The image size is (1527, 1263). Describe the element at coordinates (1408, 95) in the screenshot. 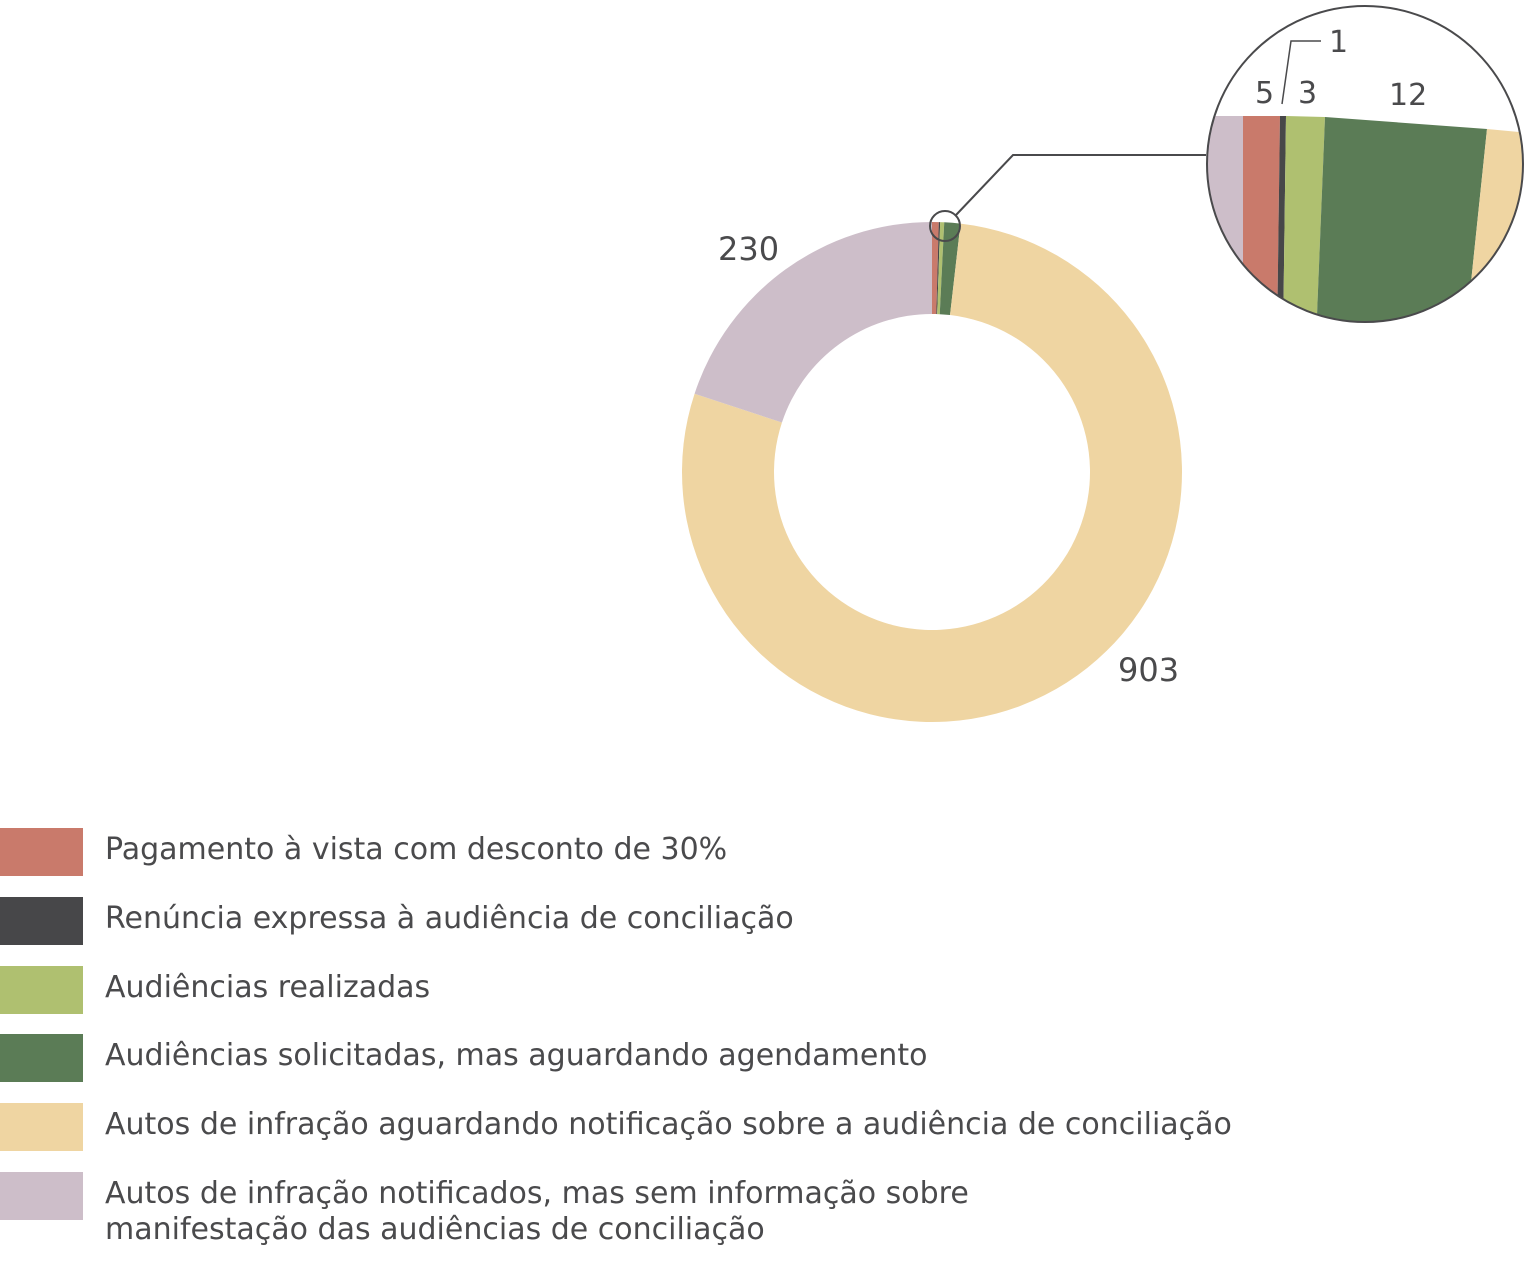

I see `inset-data-label: 12` at that location.